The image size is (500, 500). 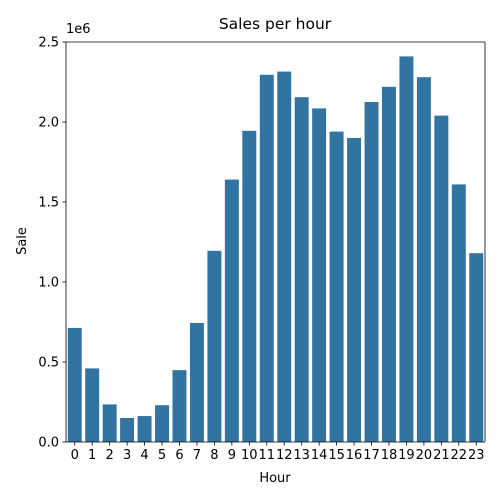 I want to click on x-tick-label: 2, so click(x=110, y=455).